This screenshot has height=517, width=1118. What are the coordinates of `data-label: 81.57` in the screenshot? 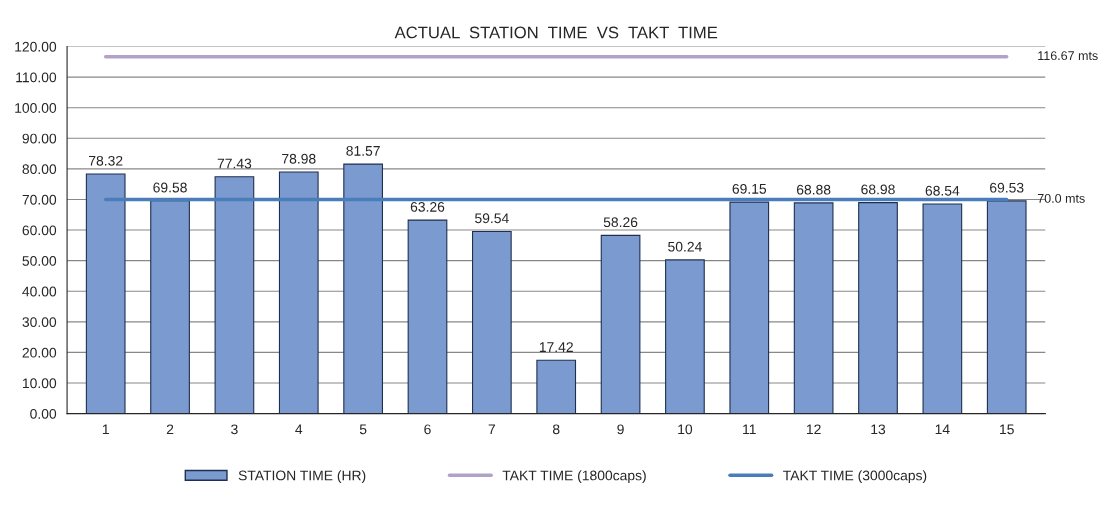 It's located at (363, 150).